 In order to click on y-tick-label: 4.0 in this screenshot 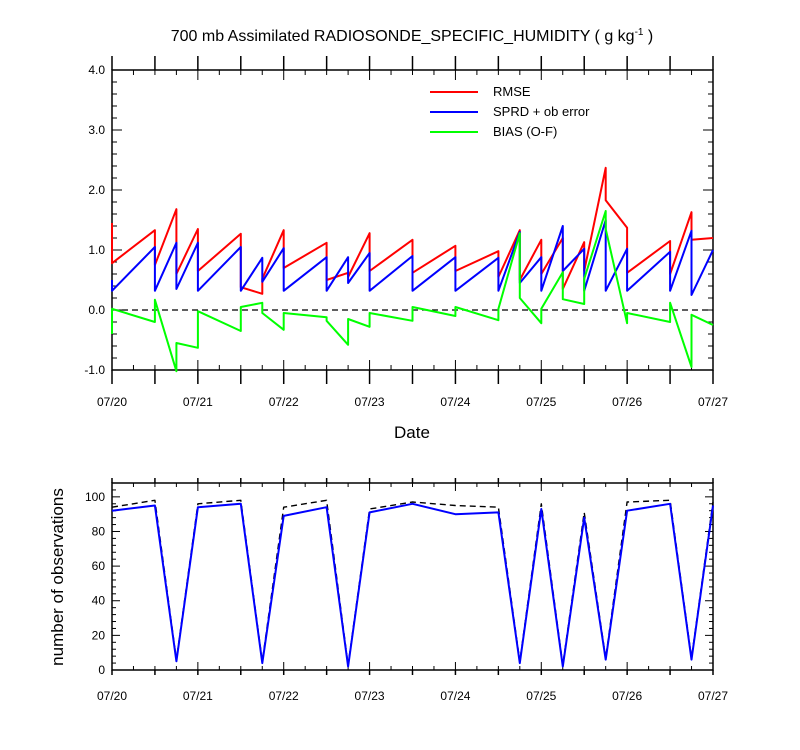, I will do `click(96, 70)`.